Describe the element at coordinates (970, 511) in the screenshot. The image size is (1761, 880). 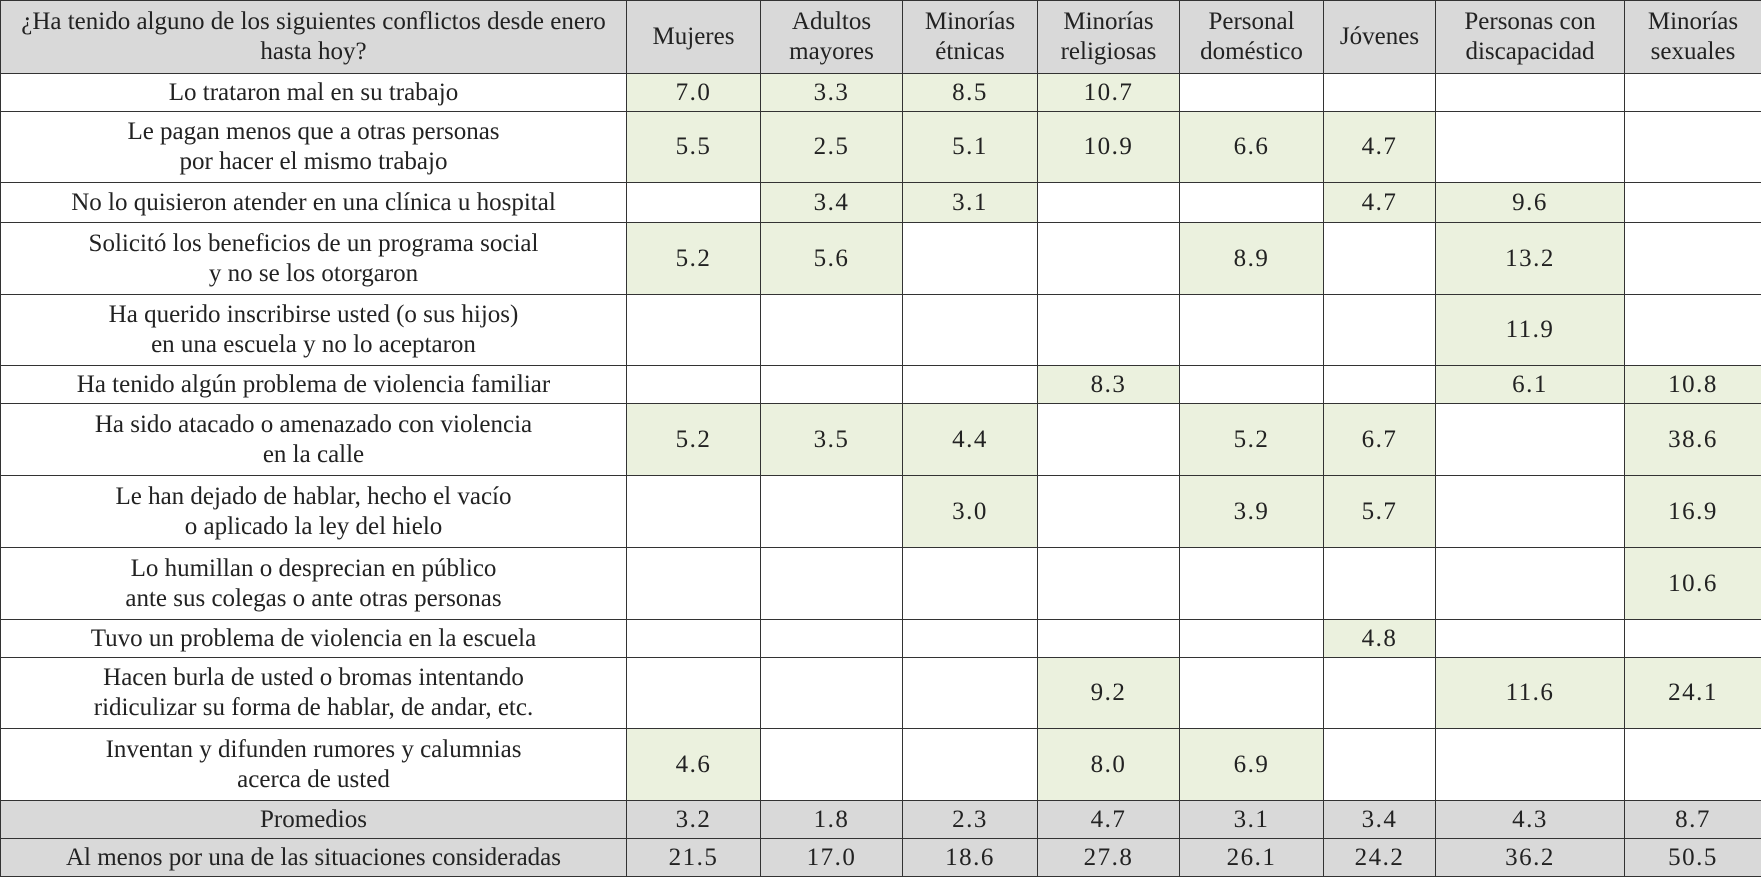
I see `value-cell: 3.0` at that location.